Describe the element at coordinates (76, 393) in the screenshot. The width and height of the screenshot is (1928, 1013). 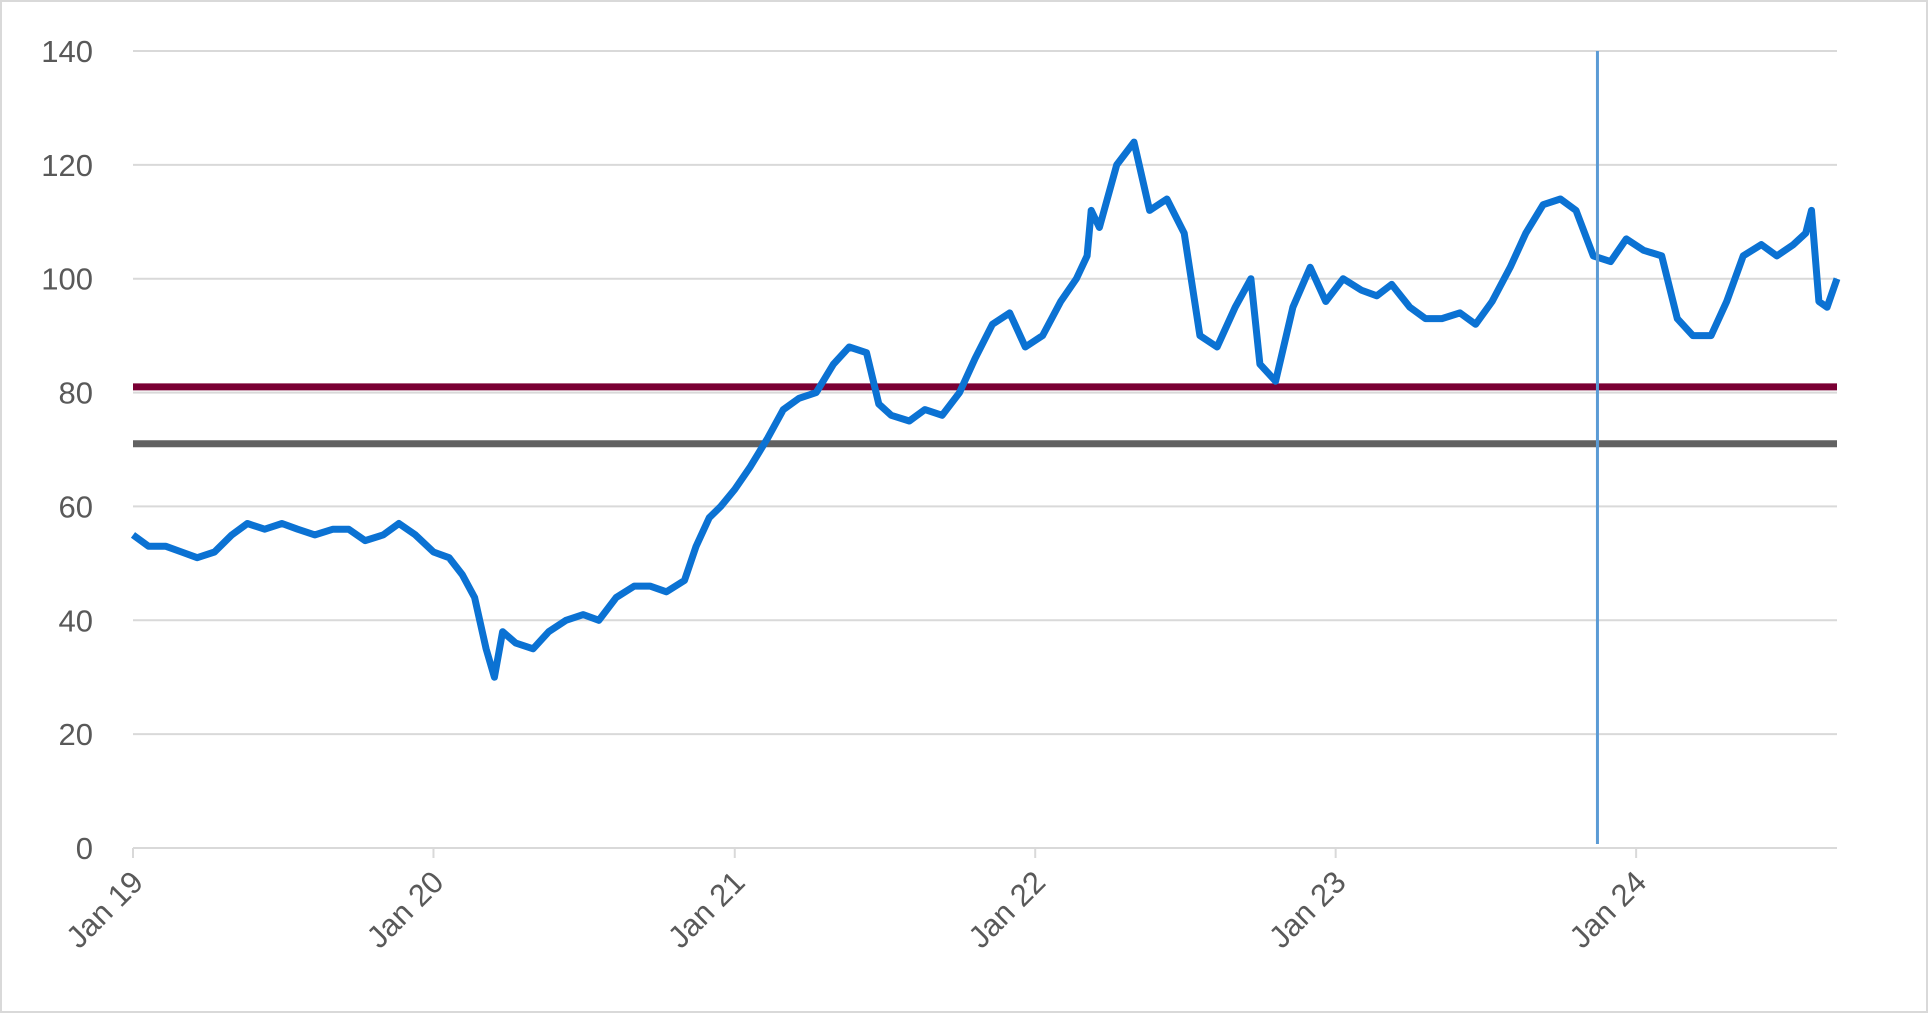
I see `y-tick-label: 80` at that location.